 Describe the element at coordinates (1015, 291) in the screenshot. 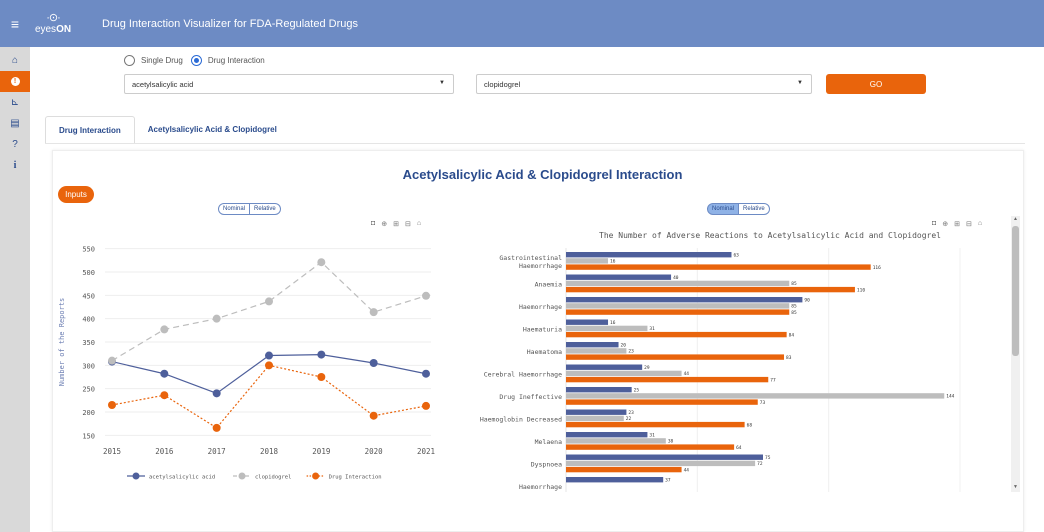

I see `scroll-thumb` at that location.